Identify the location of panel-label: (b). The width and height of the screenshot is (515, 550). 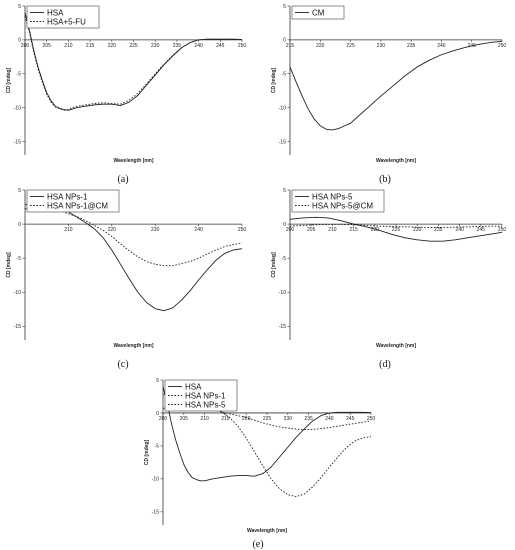
(385, 179).